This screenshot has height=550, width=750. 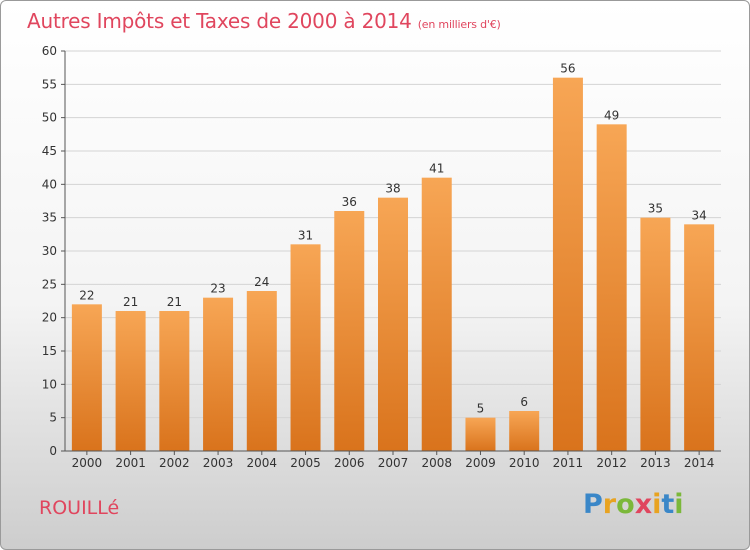 What do you see at coordinates (53, 418) in the screenshot?
I see `y-tick-label: 5` at bounding box center [53, 418].